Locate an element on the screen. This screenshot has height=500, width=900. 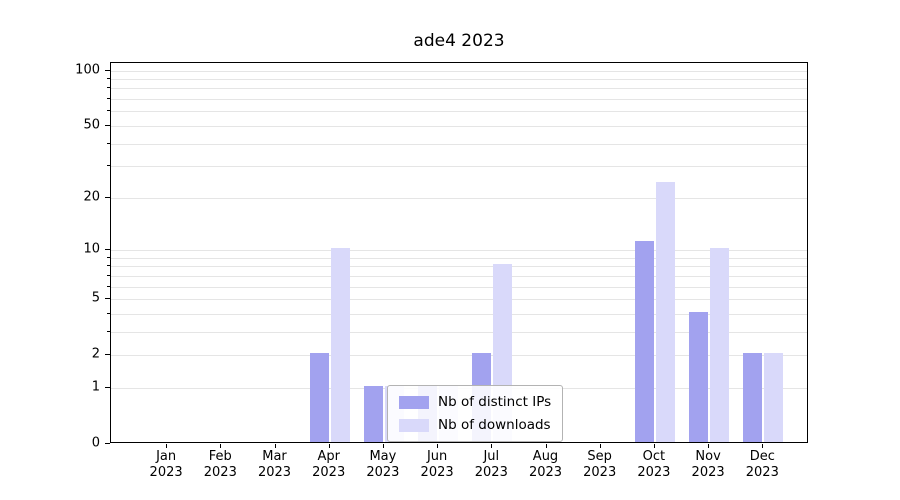
x-tick-label: Mar 2023 is located at coordinates (275, 465).